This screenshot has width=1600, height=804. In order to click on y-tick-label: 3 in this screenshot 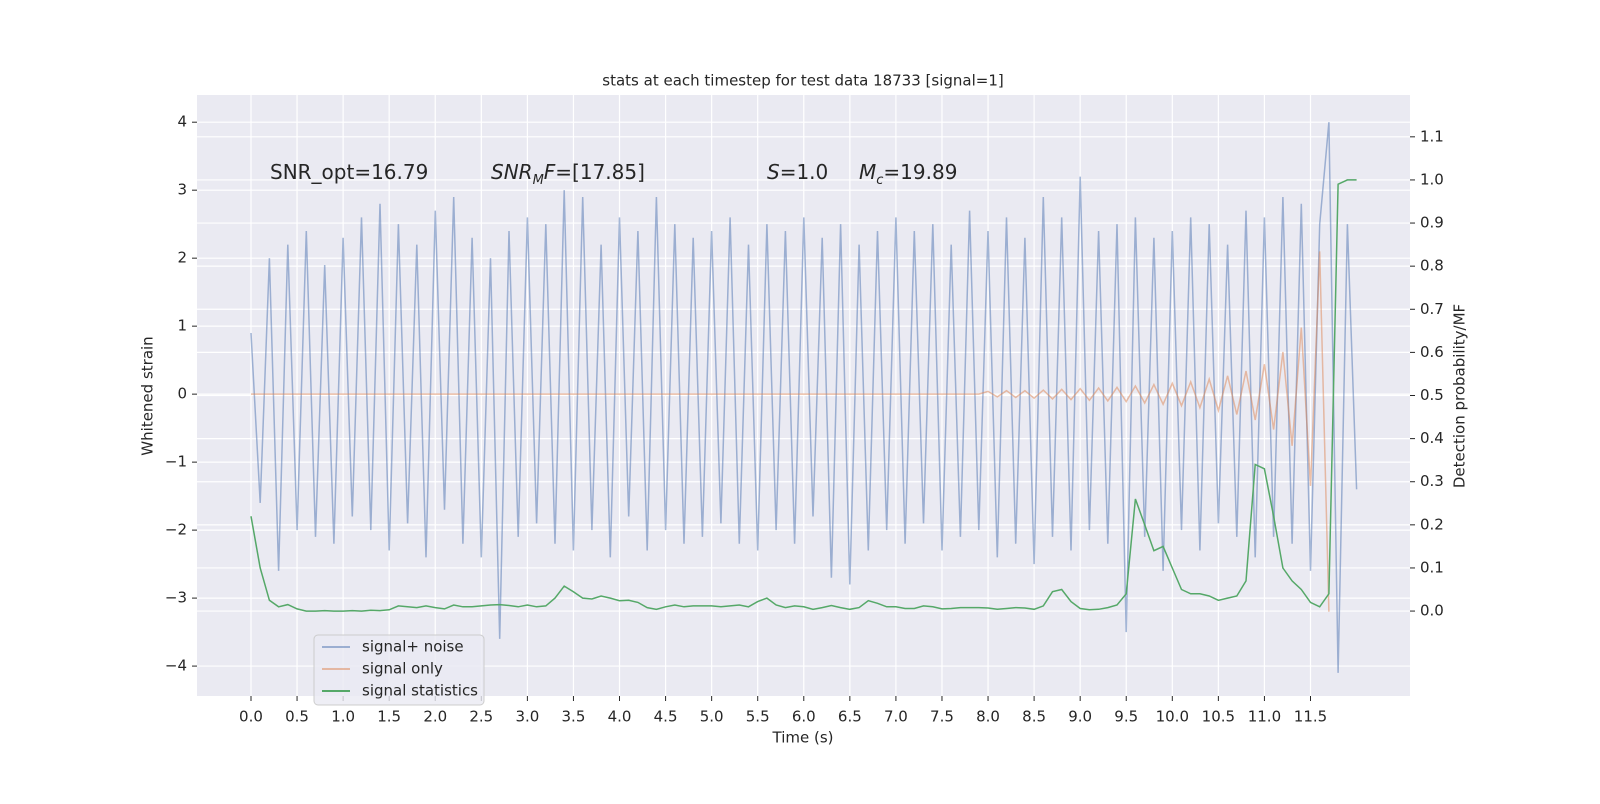, I will do `click(182, 190)`.